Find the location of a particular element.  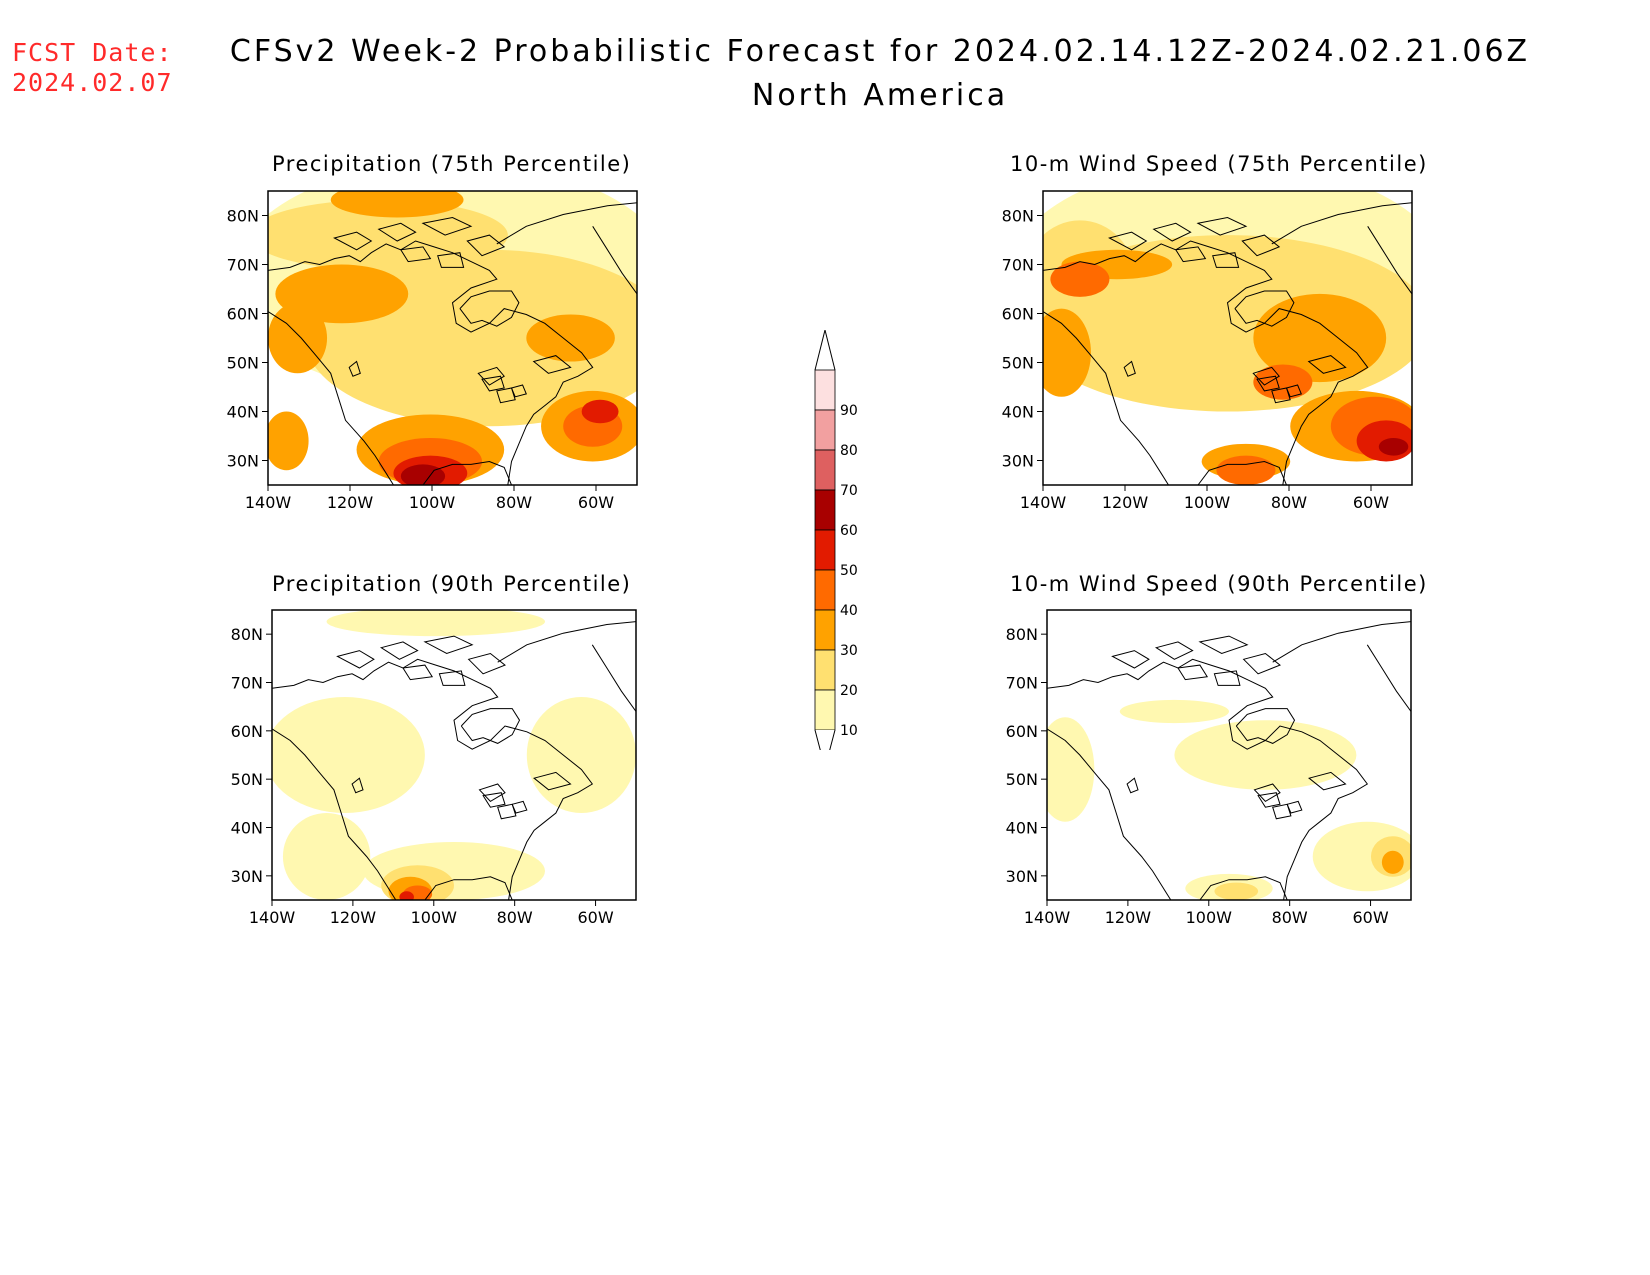

colorbar: 90 80 70 60 50 40 30 20 10 is located at coordinates (836, 540).